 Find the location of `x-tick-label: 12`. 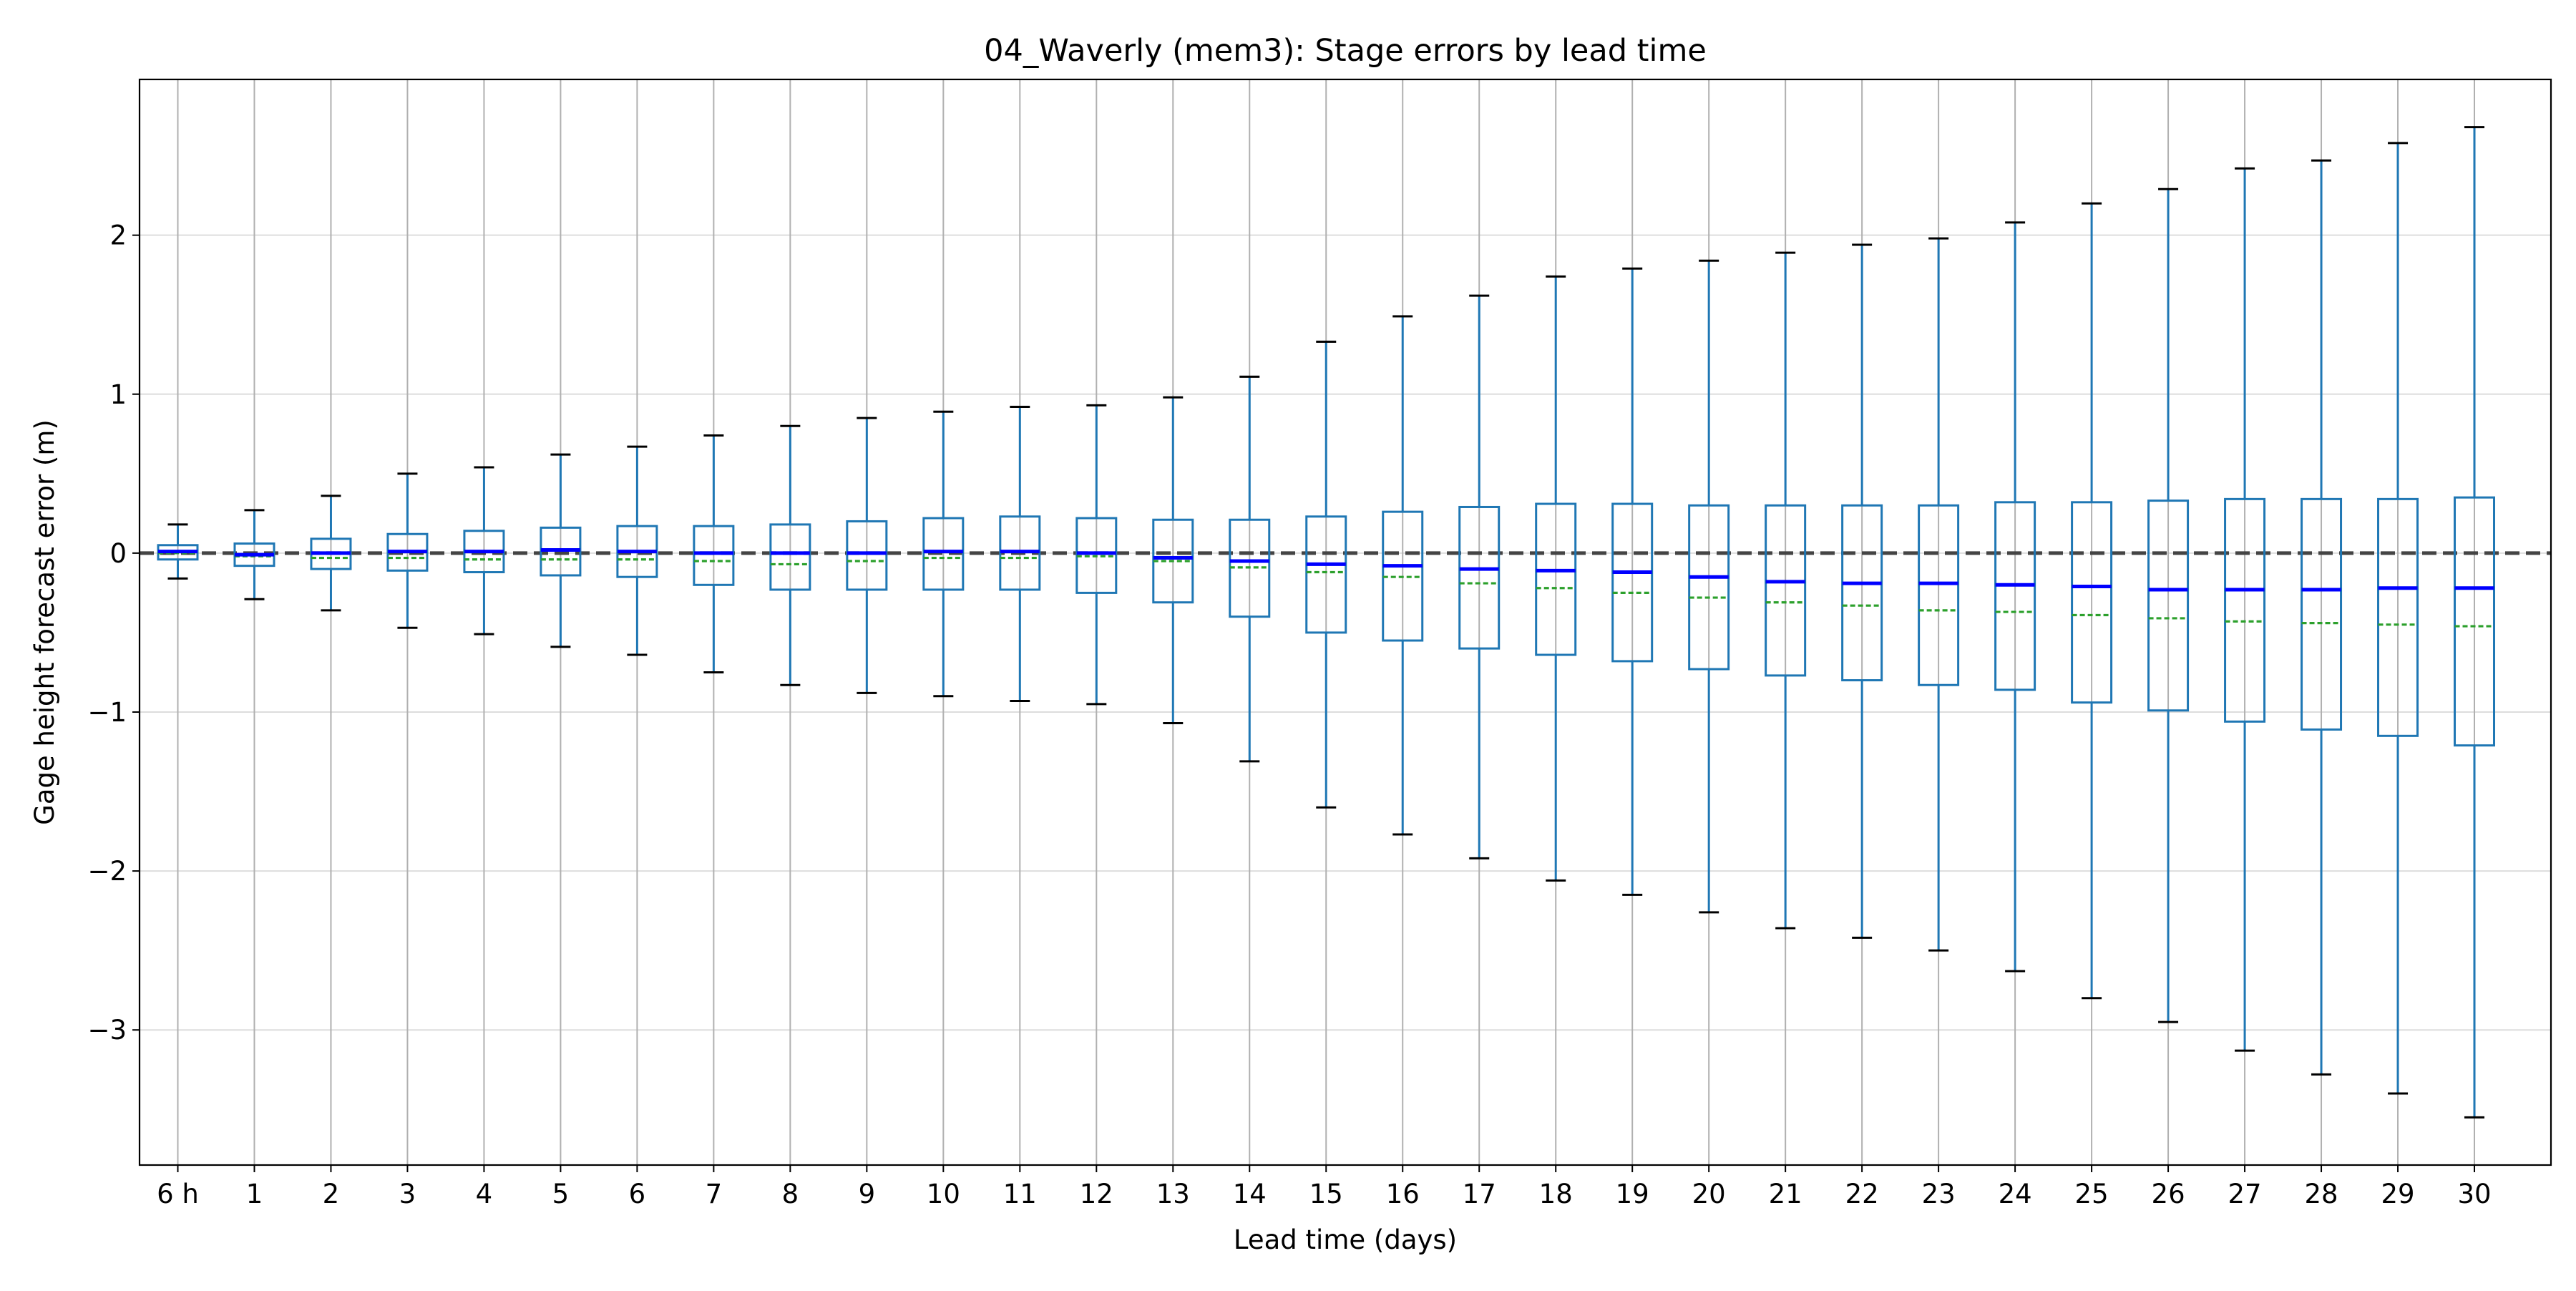

x-tick-label: 12 is located at coordinates (1096, 1194).